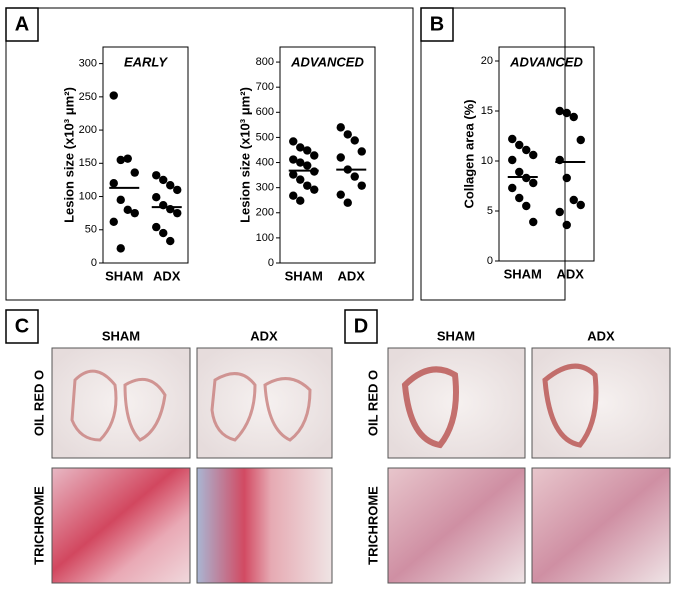 This screenshot has width=683, height=593. Describe the element at coordinates (334, 406) in the screenshot. I see `lesion-outlines` at that location.